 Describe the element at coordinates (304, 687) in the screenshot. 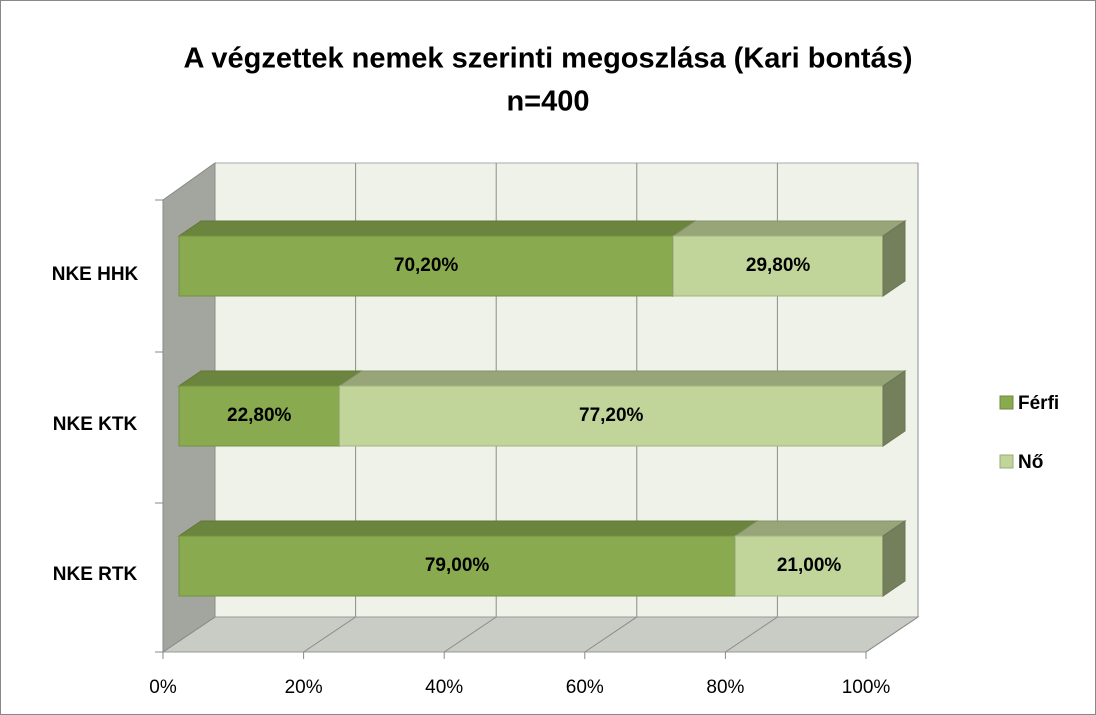

I see `x-tick-label: 20%` at that location.